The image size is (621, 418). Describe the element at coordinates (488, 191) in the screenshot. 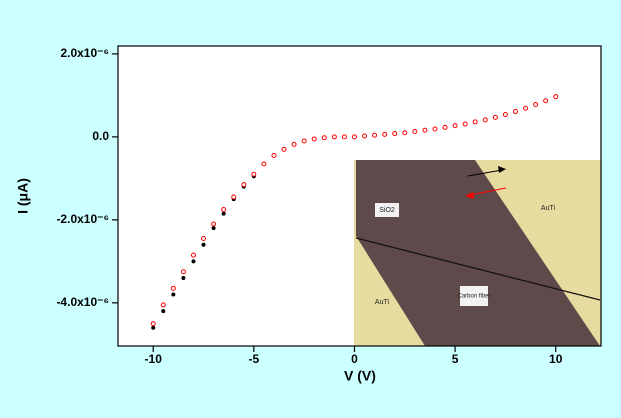

I see `reverse-arrow` at that location.